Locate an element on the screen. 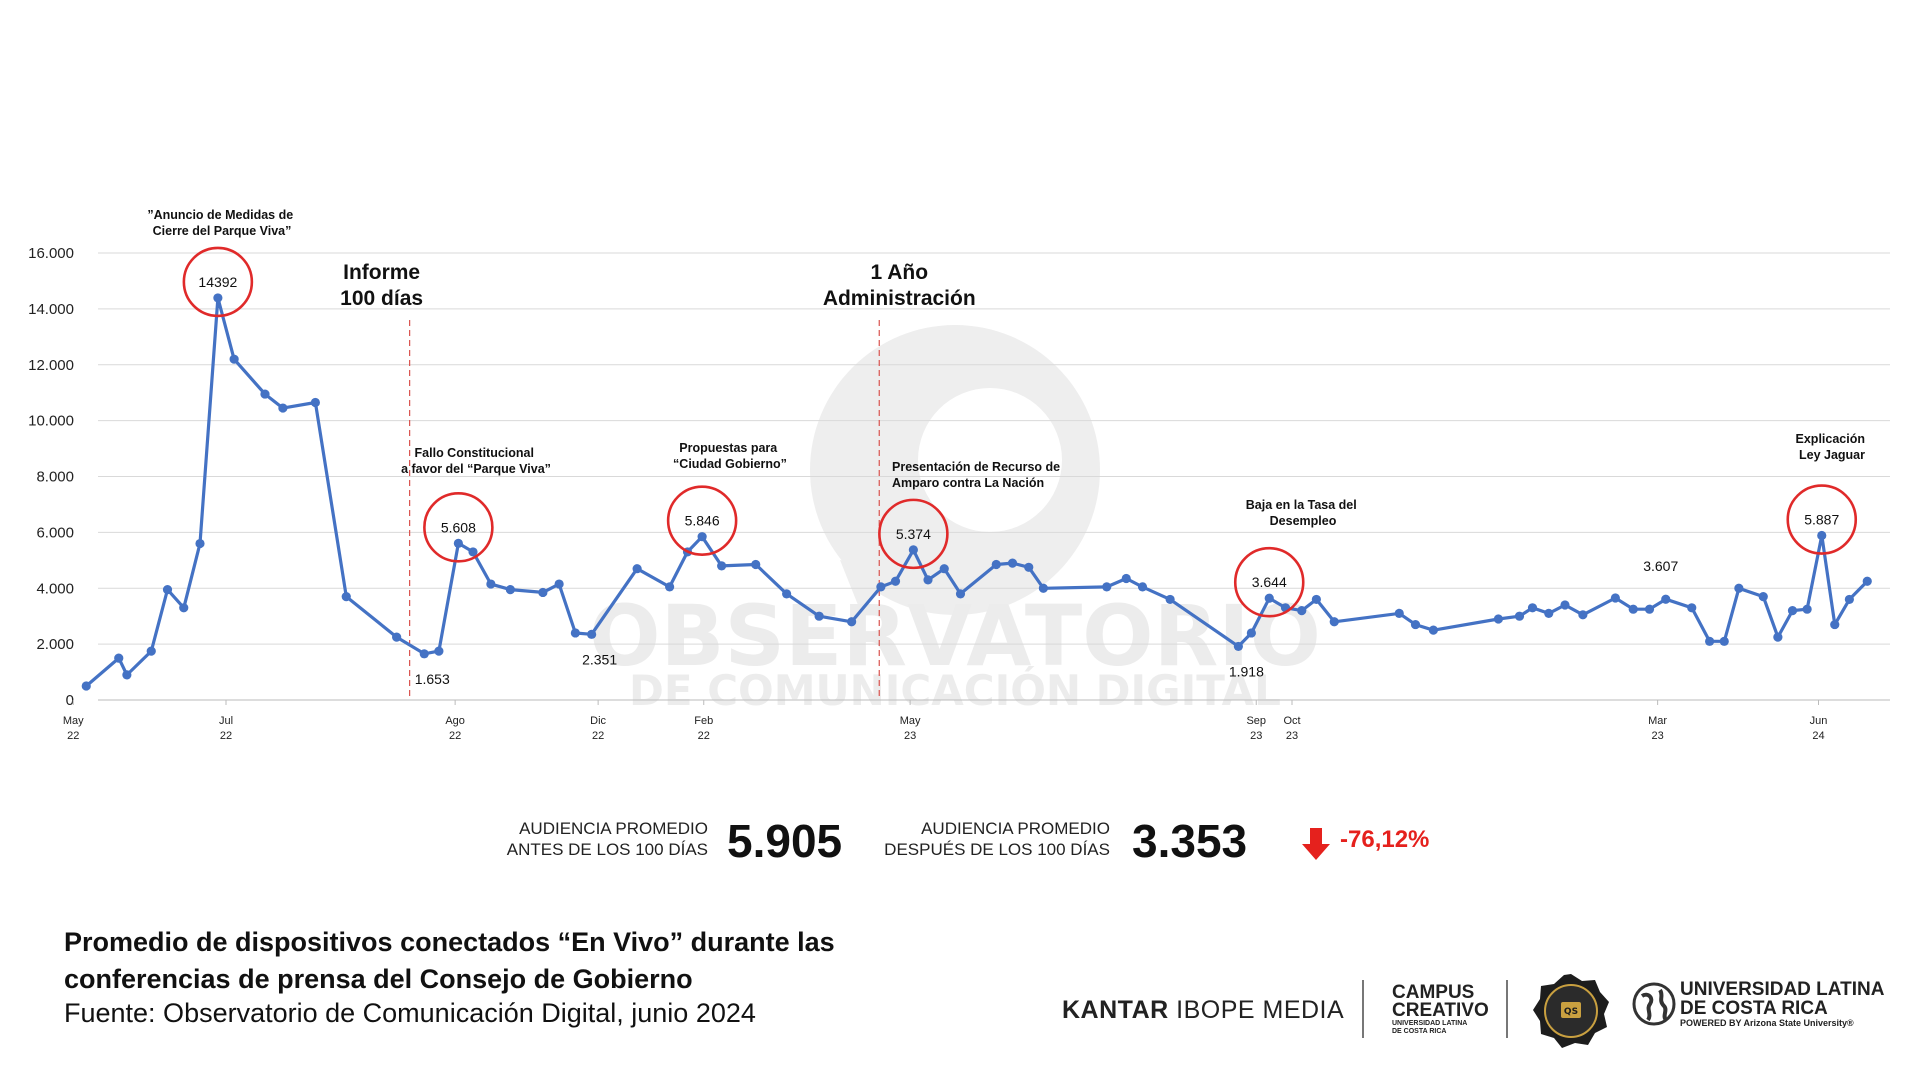 Image resolution: width=1920 pixels, height=1080 pixels. y-tick-label: 16.000 is located at coordinates (51, 253).